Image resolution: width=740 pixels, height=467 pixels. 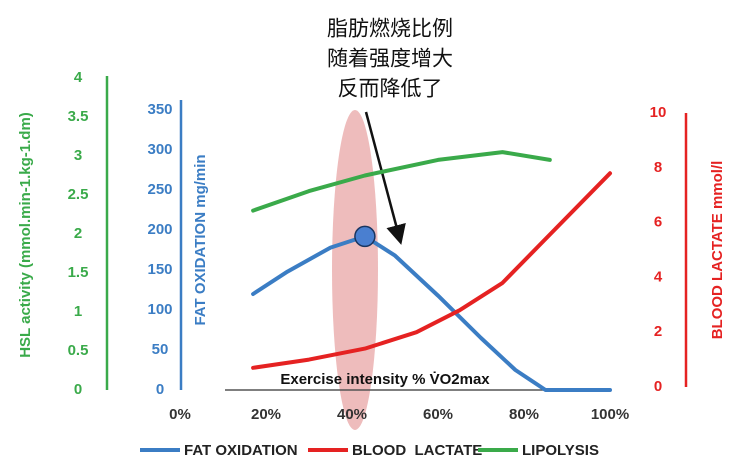 I want to click on x-tick-label: 40%, so click(x=352, y=414).